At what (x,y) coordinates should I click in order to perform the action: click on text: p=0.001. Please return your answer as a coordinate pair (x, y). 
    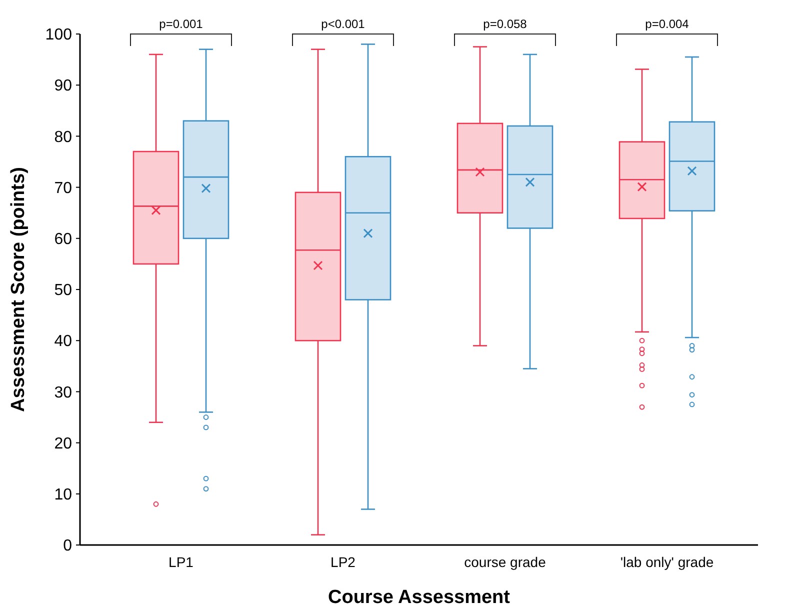
    Looking at the image, I should click on (181, 24).